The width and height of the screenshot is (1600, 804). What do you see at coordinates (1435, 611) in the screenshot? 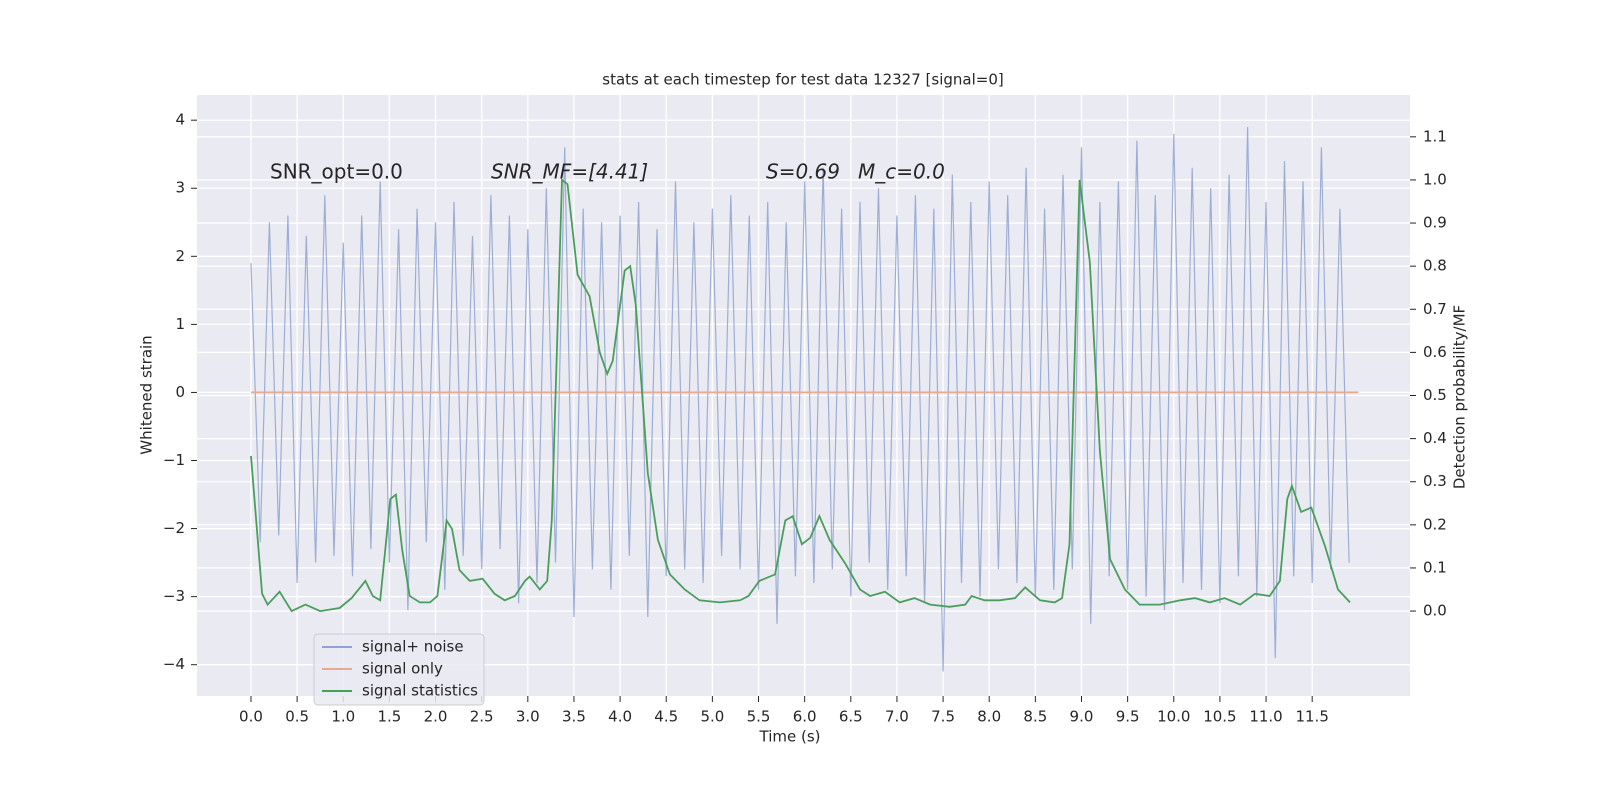
I see `y2-tick-label: 0.0` at bounding box center [1435, 611].